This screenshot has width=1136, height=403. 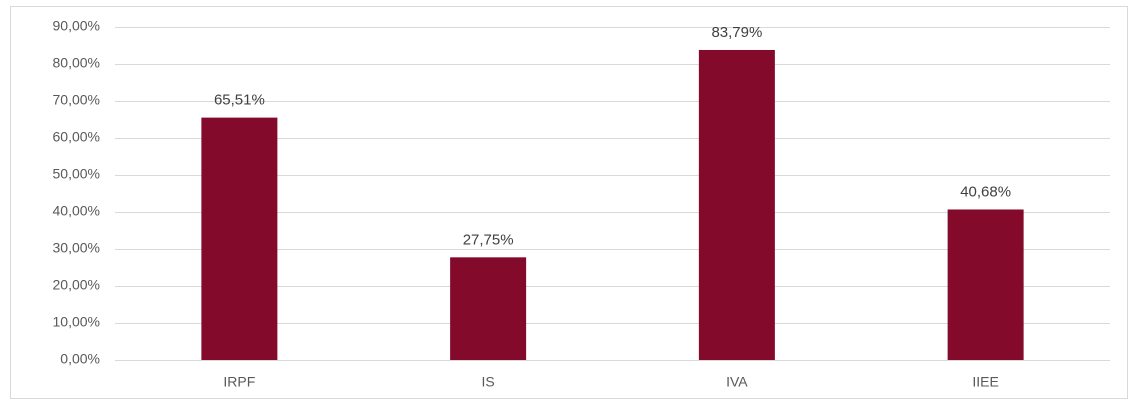 What do you see at coordinates (985, 382) in the screenshot?
I see `x-tick-label: IIEE` at bounding box center [985, 382].